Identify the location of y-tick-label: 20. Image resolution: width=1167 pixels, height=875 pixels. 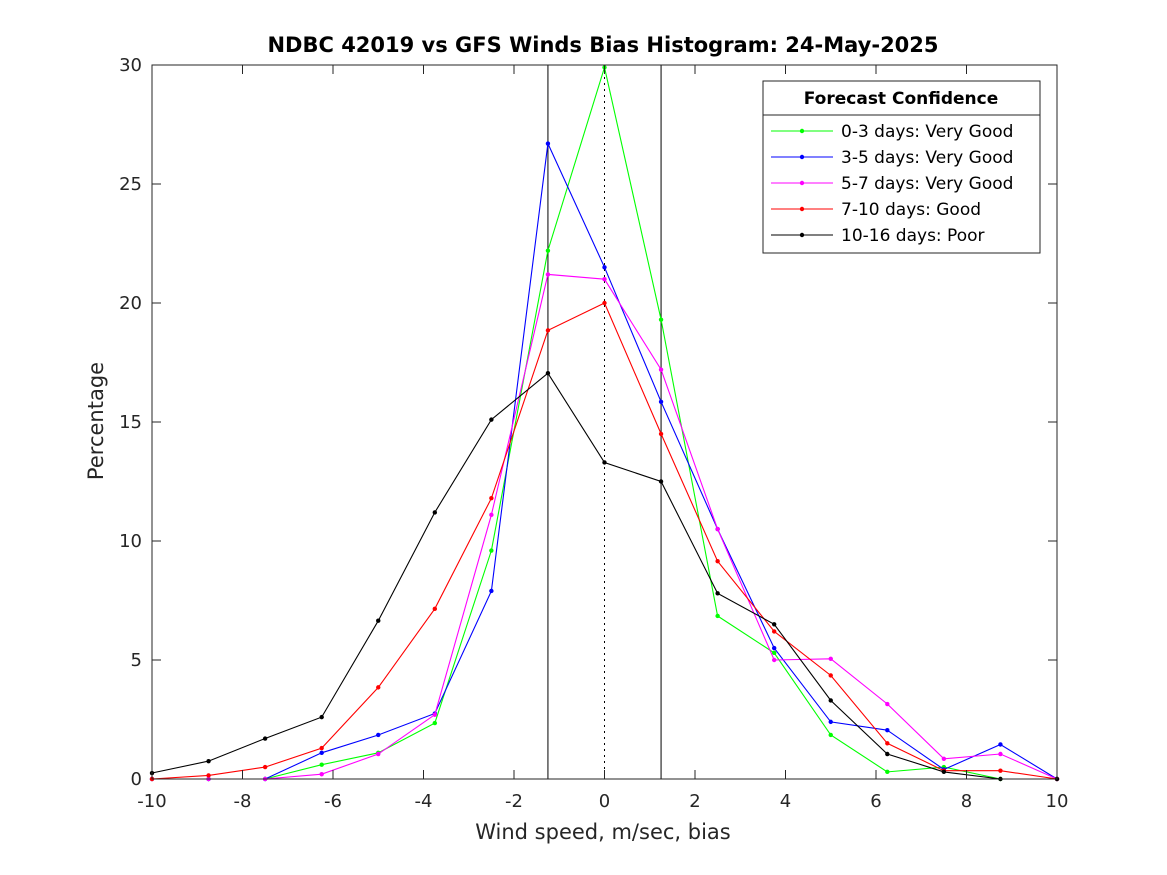
(130, 303).